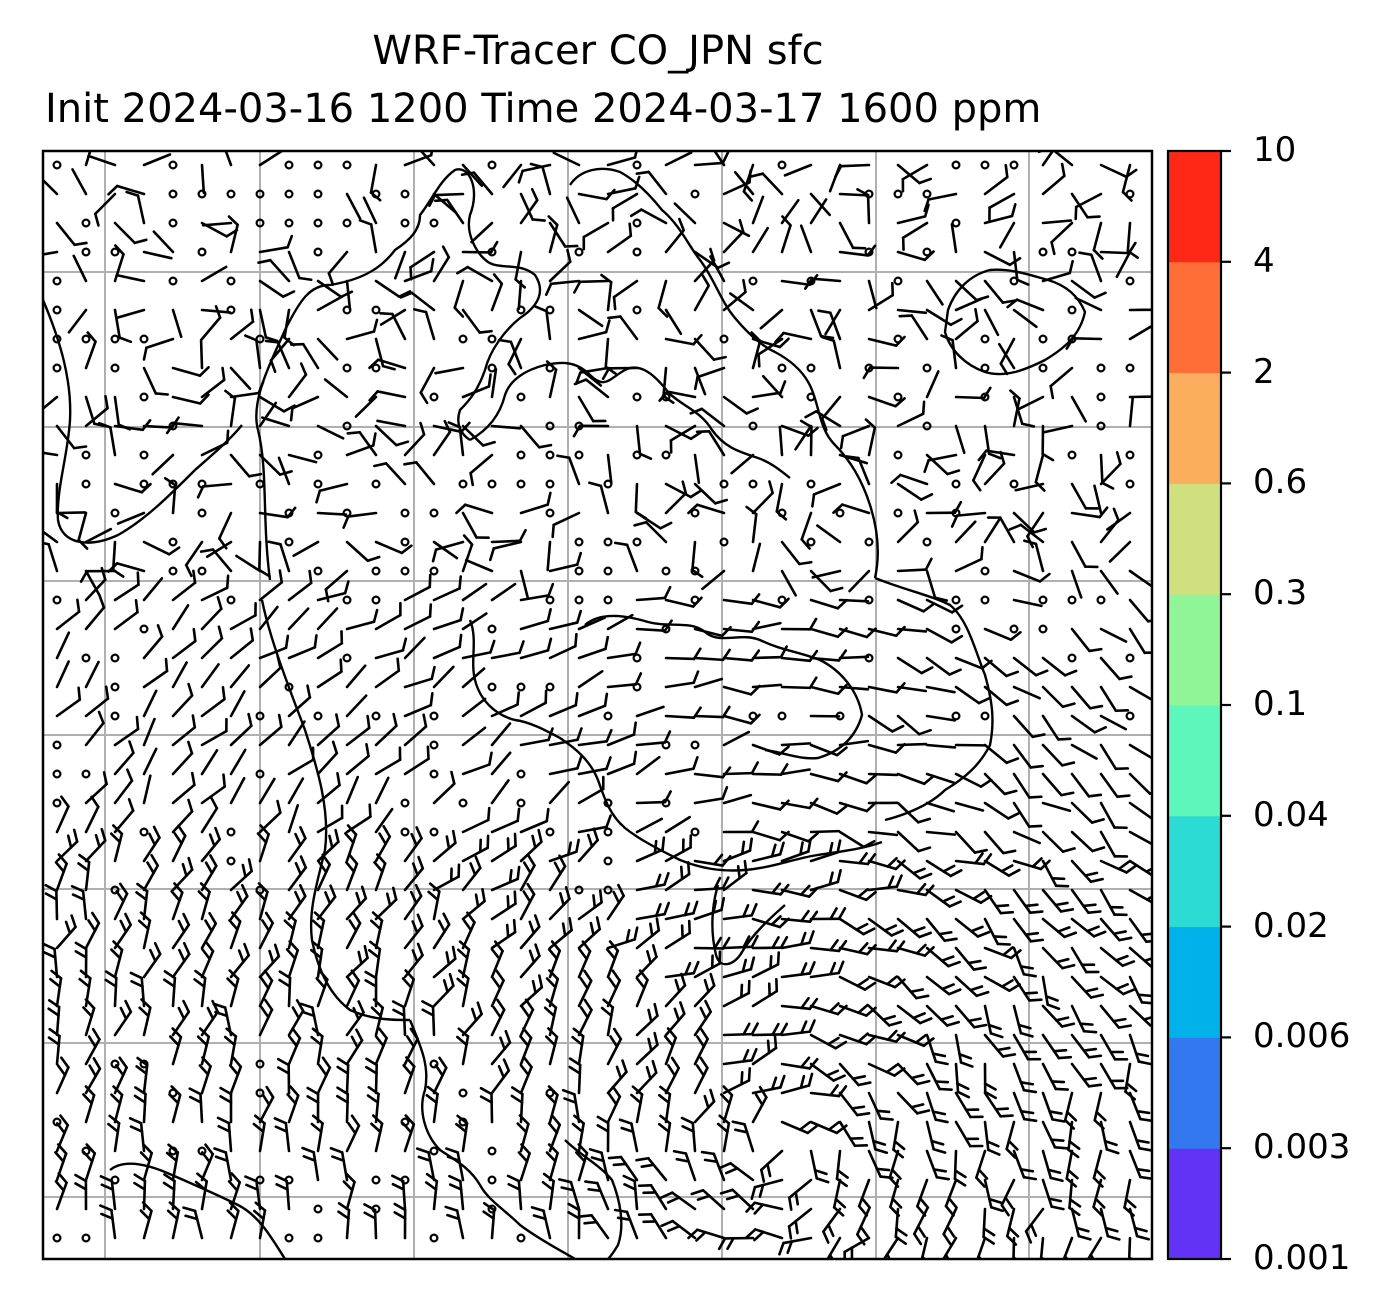  I want to click on coastline-honshu-north, so click(724, 373).